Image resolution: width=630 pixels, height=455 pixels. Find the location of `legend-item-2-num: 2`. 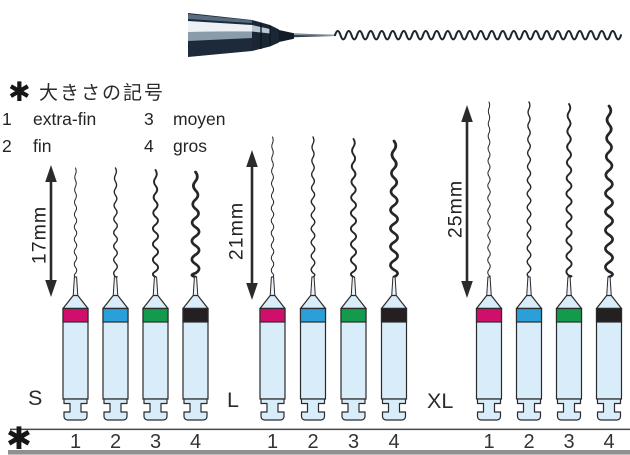

legend-item-2-num: 2 is located at coordinates (7, 146).